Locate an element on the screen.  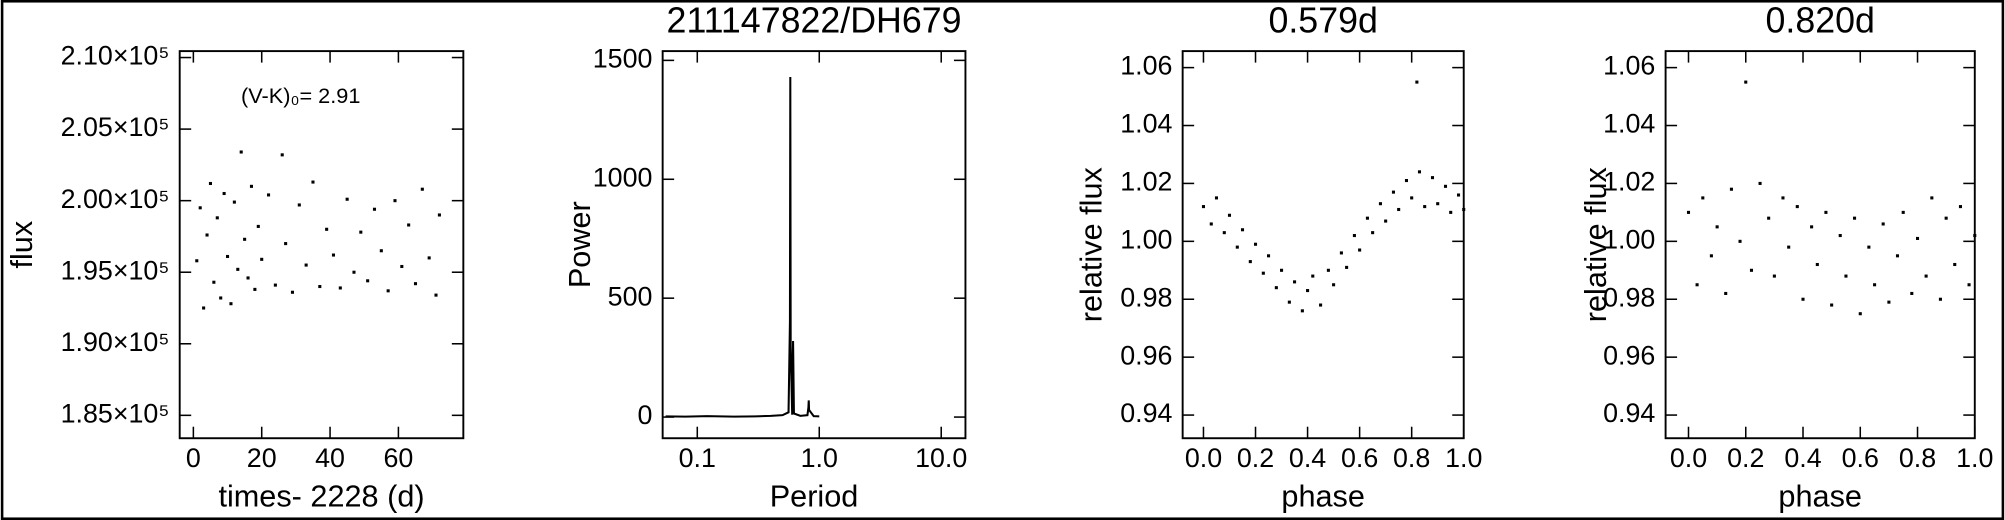
y-axis-label: flux is located at coordinates (22, 245).